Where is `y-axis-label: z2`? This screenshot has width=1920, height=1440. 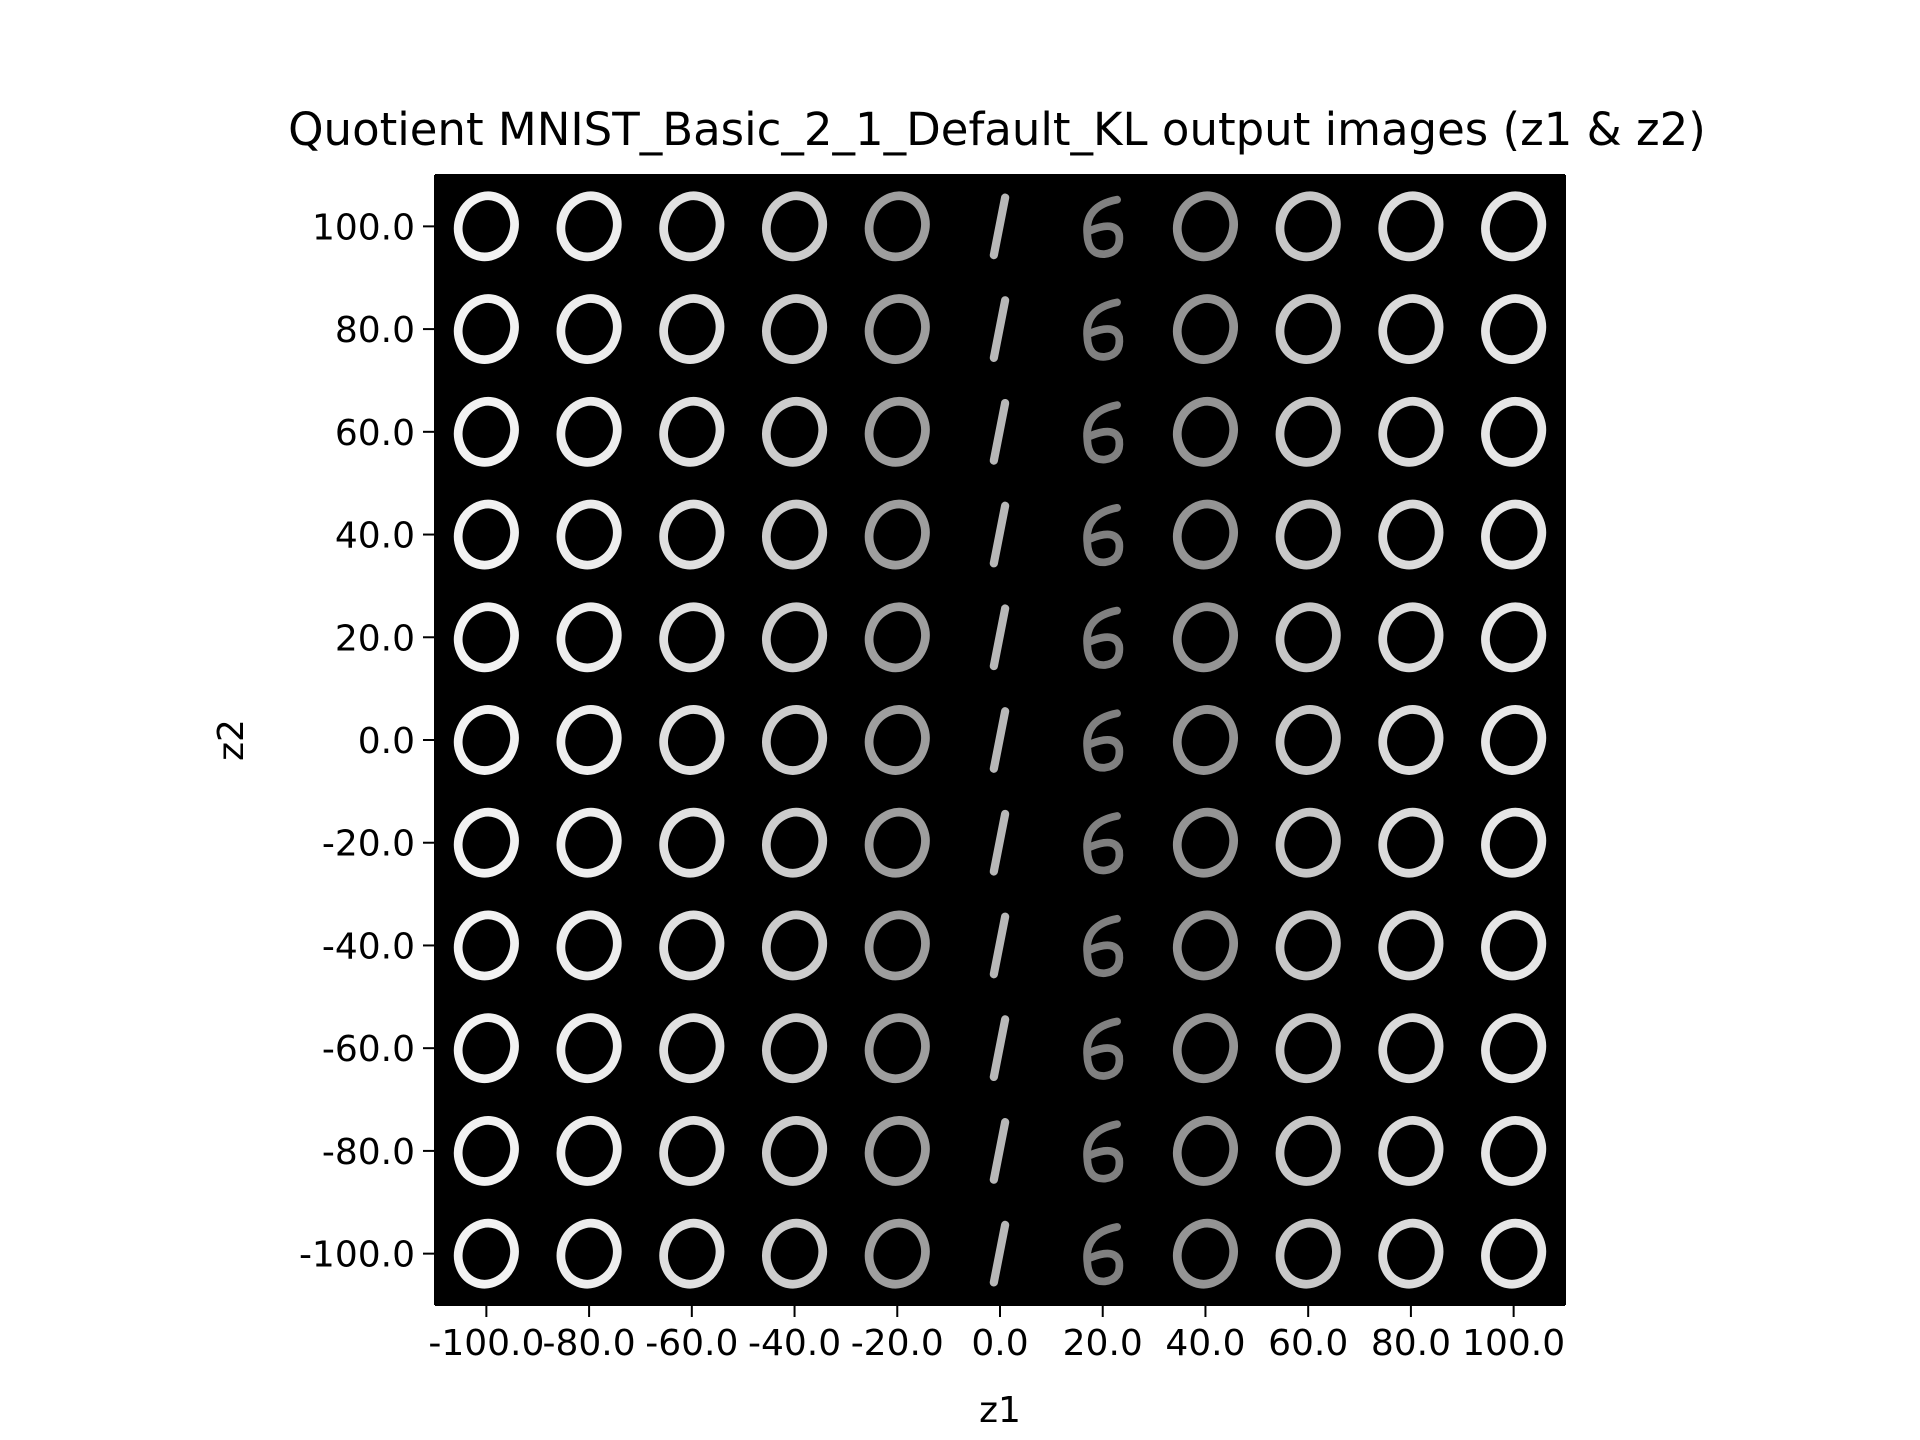
y-axis-label: z2 is located at coordinates (231, 740).